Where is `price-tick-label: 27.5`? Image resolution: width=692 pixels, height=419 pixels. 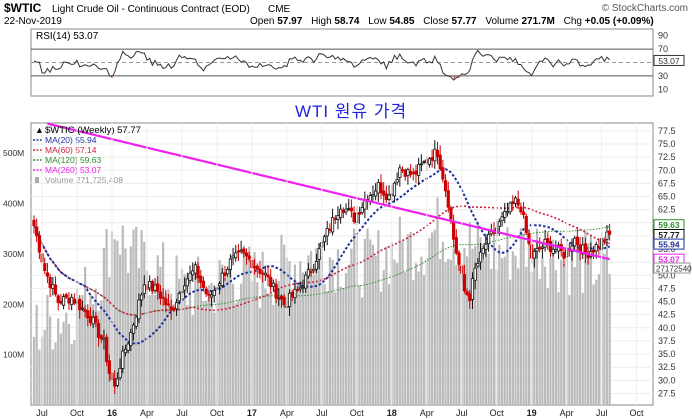
price-tick-label: 27.5 is located at coordinates (667, 393).